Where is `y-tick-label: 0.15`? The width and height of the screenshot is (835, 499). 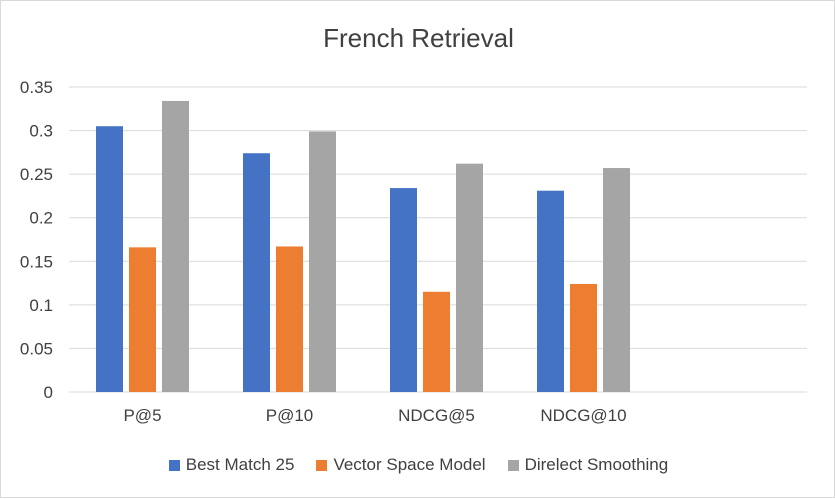 y-tick-label: 0.15 is located at coordinates (36, 261).